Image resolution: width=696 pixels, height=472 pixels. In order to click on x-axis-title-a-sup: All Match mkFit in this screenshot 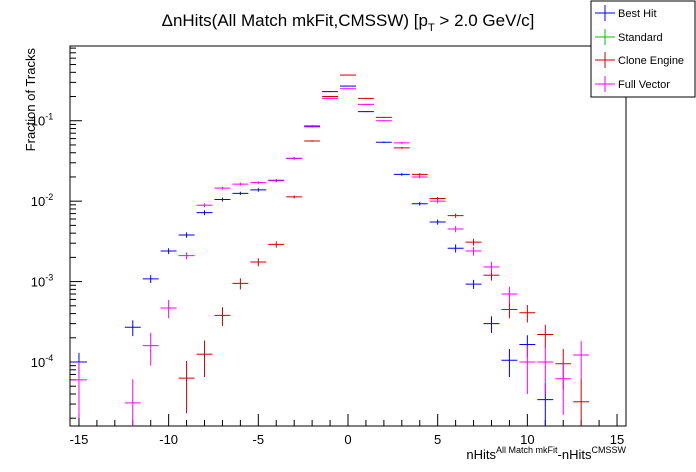, I will do `click(527, 450)`.